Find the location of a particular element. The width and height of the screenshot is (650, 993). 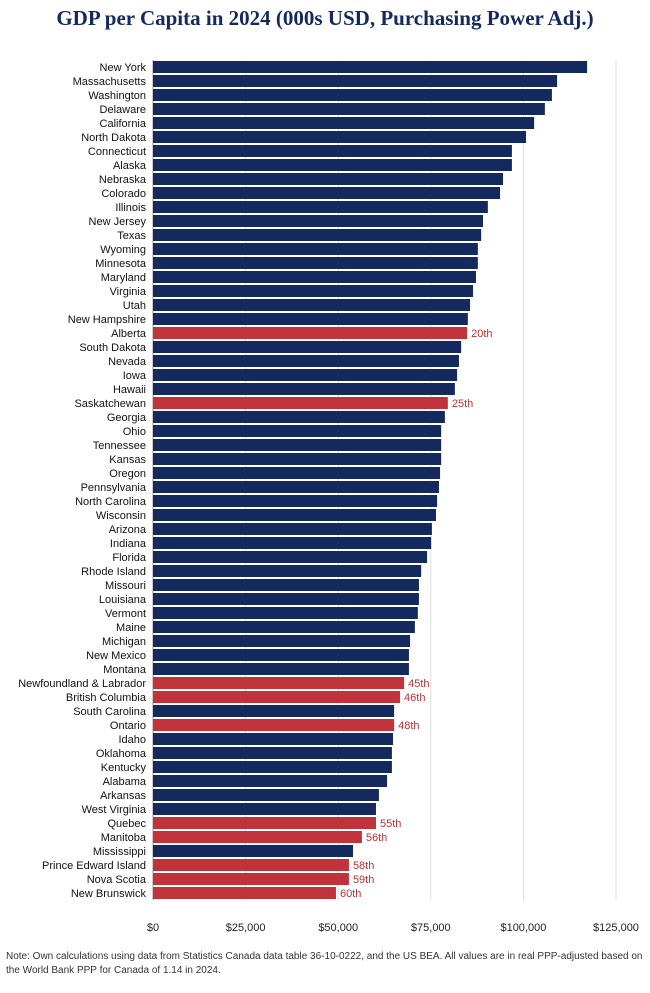

y-tick-label: Saskatchewan is located at coordinates (110, 404).